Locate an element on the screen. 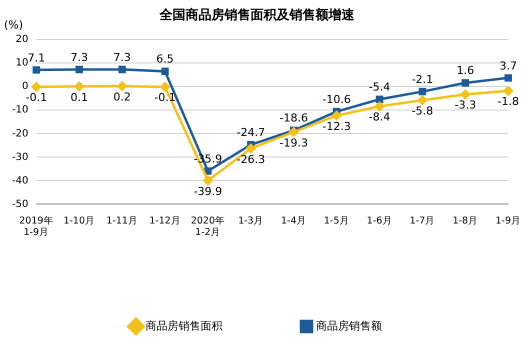  data-label: -5.8 is located at coordinates (423, 111).